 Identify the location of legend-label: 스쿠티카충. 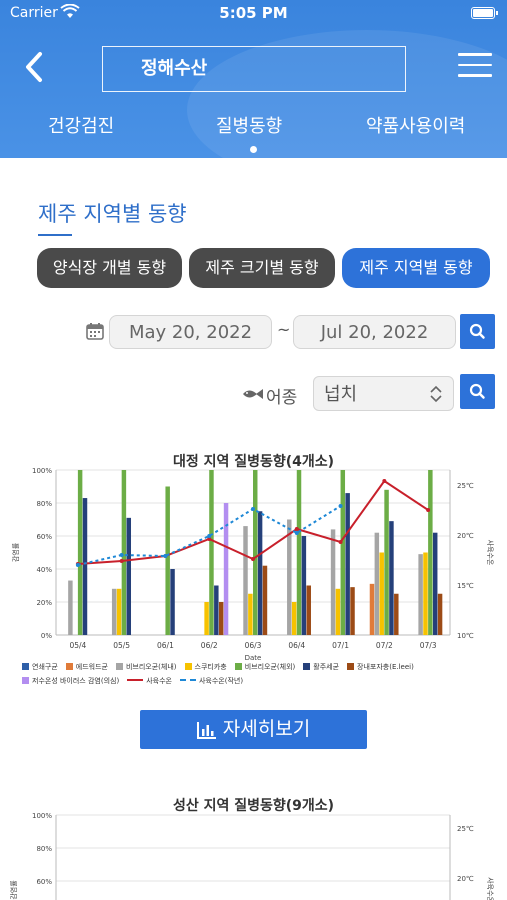
(210, 667).